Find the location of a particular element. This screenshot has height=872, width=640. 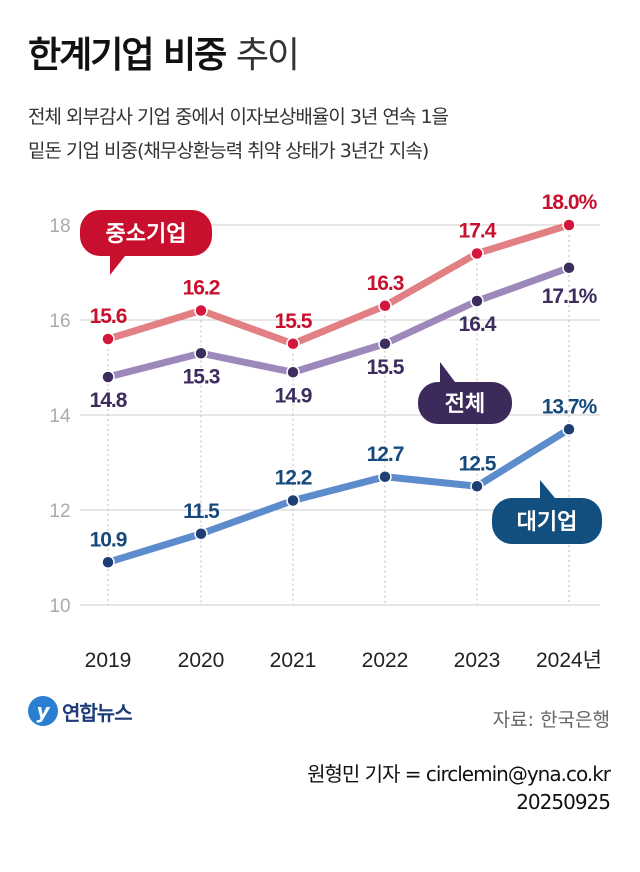

x-tick-label: 2023 is located at coordinates (477, 660).